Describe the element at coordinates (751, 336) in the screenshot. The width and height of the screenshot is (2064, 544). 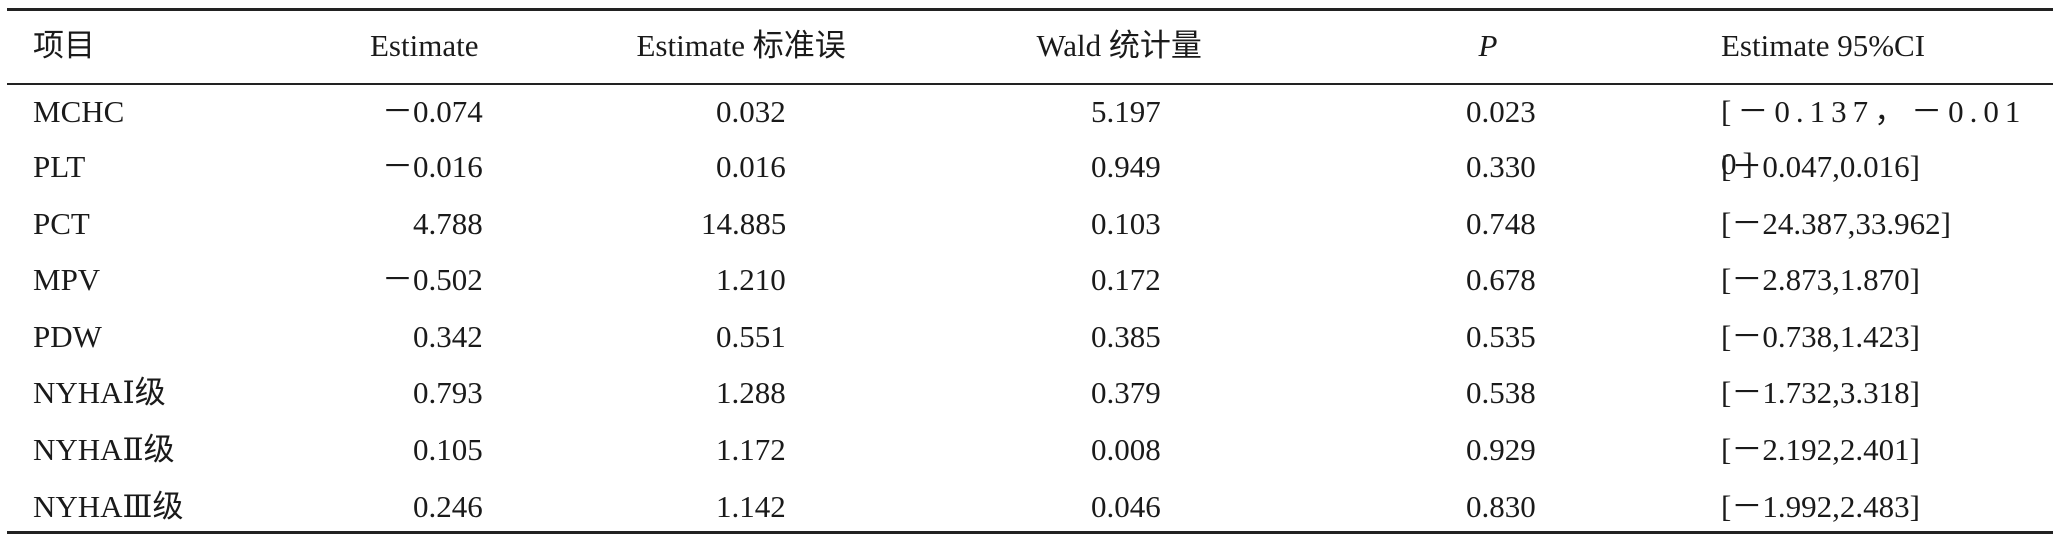
I see `table-cell: 0.551` at that location.